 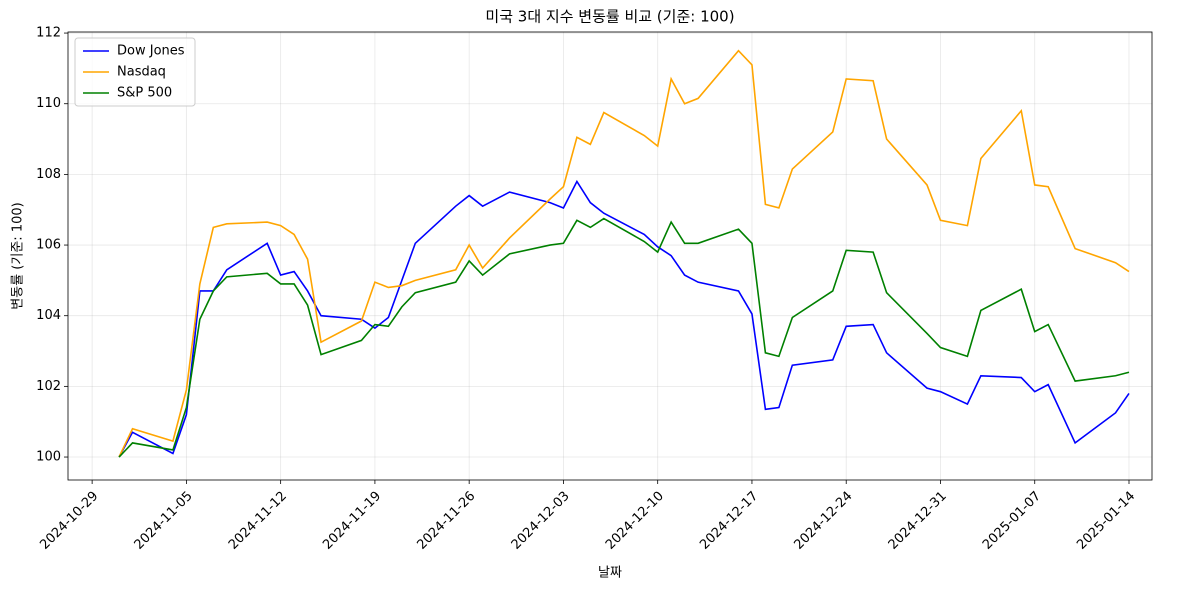 What do you see at coordinates (635, 521) in the screenshot?
I see `x-tick-label: 2024-12-10` at bounding box center [635, 521].